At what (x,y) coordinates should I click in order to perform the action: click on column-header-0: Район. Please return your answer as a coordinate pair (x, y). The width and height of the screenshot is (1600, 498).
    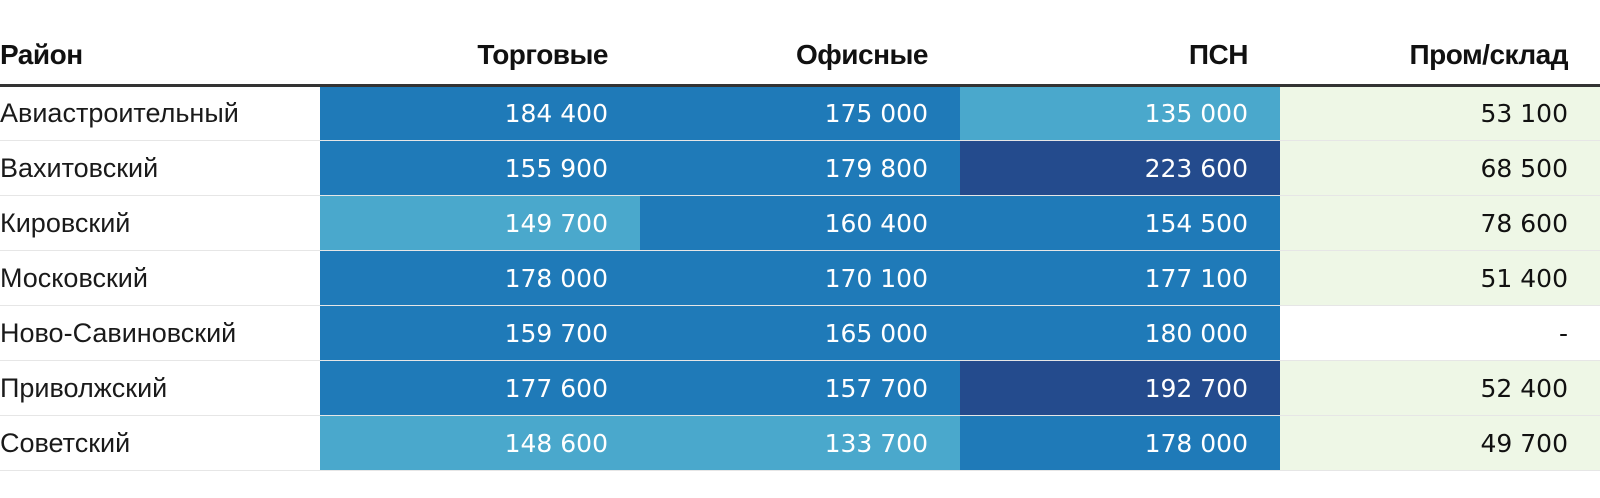
    Looking at the image, I should click on (160, 56).